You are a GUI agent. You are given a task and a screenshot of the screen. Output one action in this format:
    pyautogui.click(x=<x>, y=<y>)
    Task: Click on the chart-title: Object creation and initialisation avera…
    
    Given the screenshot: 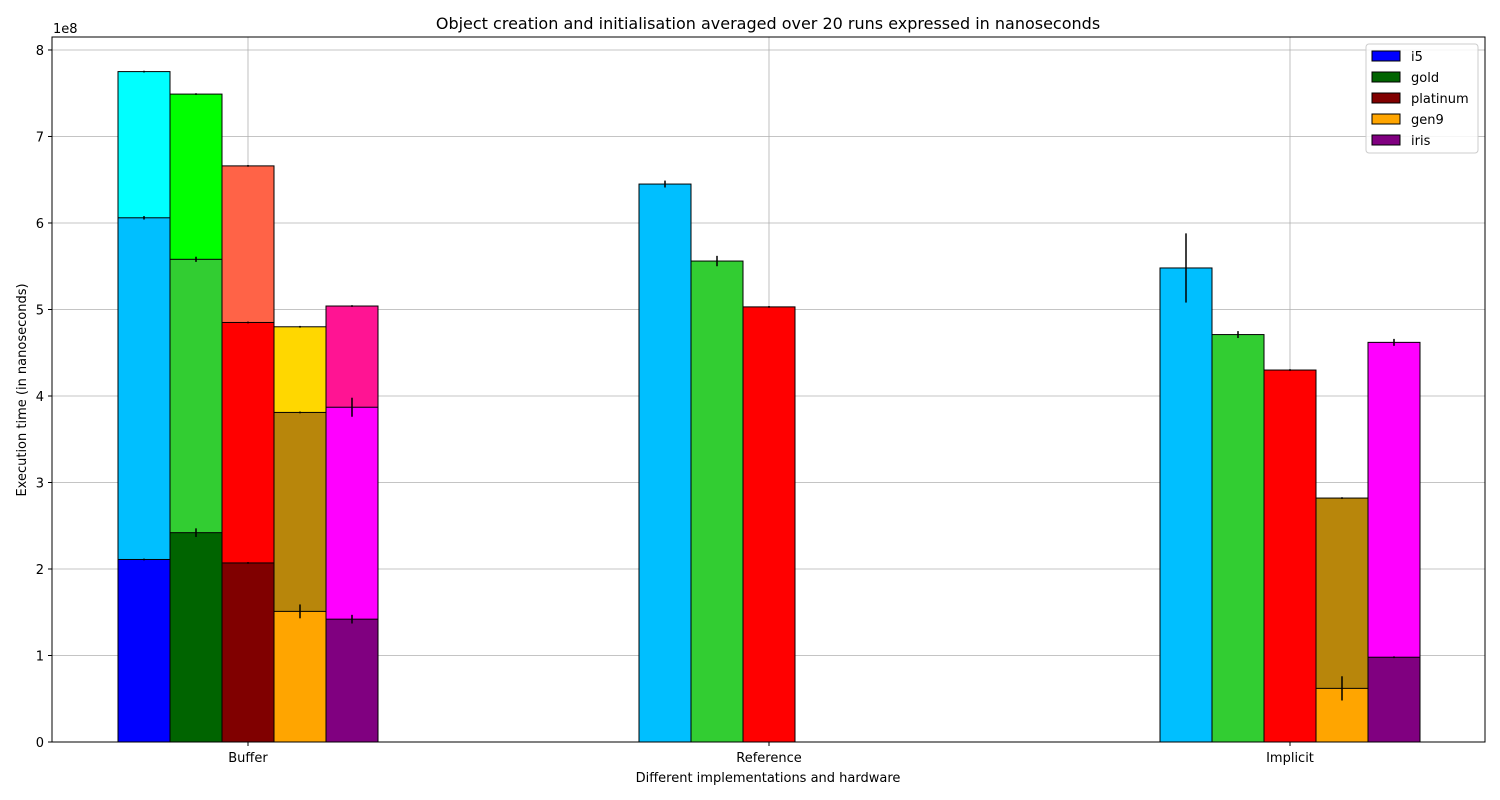 What is the action you would take?
    pyautogui.click(x=768, y=23)
    